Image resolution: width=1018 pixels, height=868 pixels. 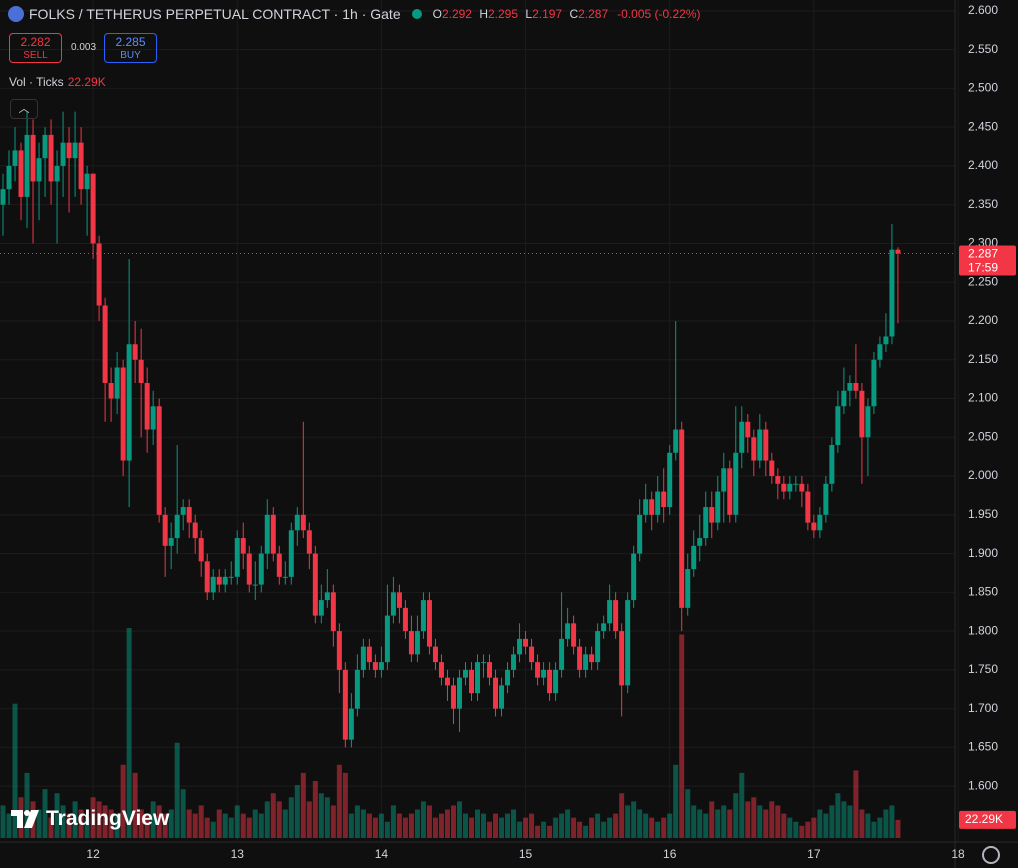 What do you see at coordinates (382, 854) in the screenshot?
I see `x-tick-label: 14` at bounding box center [382, 854].